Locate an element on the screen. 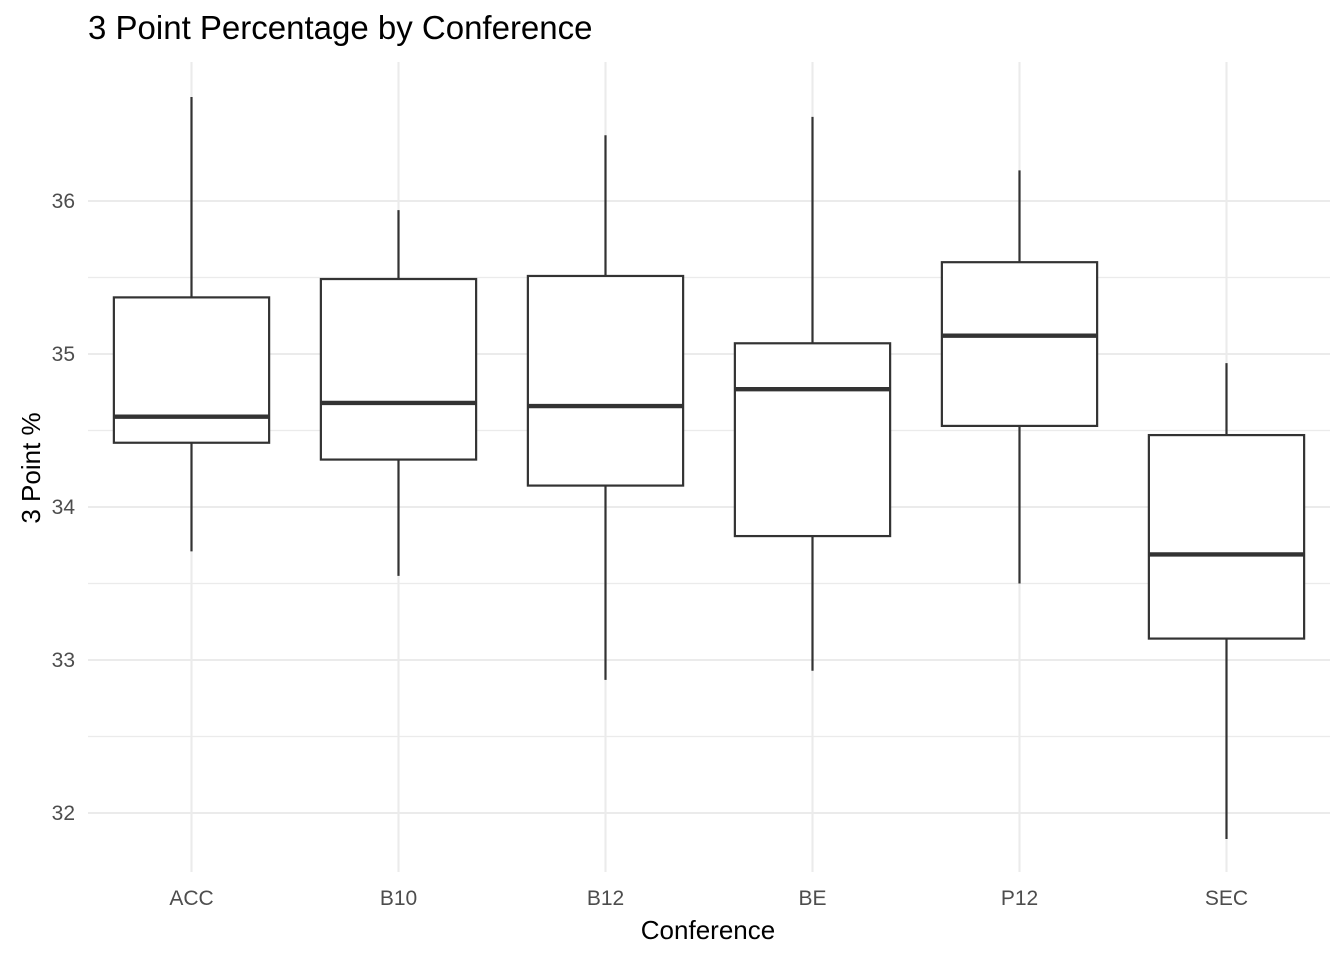 The width and height of the screenshot is (1344, 960). box-be is located at coordinates (812, 393).